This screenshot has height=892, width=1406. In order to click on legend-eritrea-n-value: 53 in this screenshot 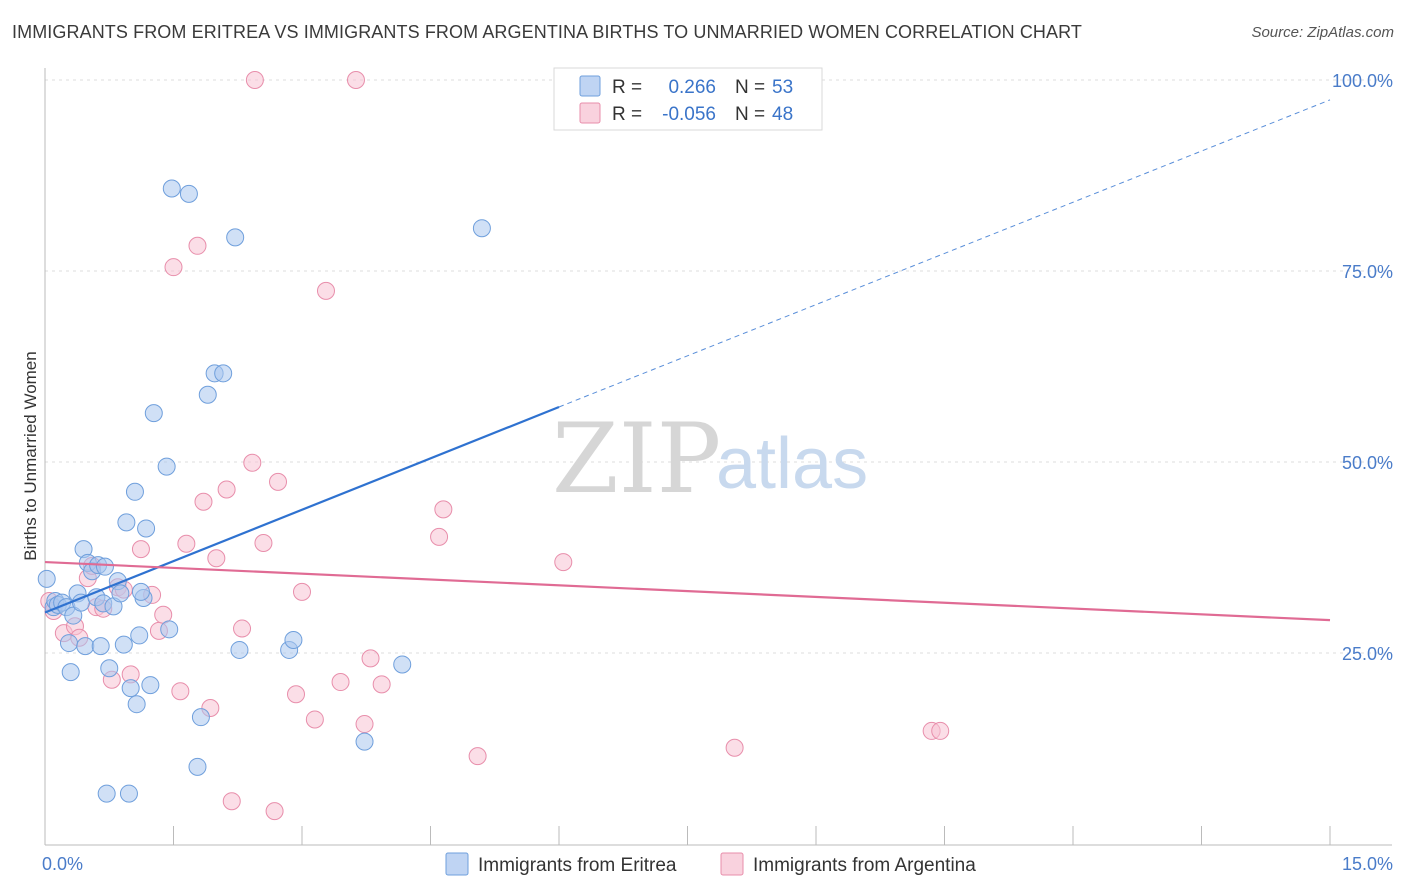, I will do `click(782, 87)`.